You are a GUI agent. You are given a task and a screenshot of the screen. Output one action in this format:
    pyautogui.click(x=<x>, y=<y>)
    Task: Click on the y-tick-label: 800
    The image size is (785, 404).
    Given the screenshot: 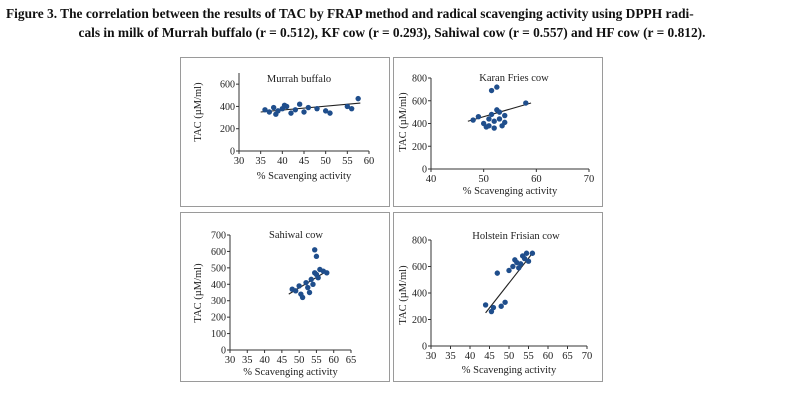 What is the action you would take?
    pyautogui.click(x=419, y=79)
    